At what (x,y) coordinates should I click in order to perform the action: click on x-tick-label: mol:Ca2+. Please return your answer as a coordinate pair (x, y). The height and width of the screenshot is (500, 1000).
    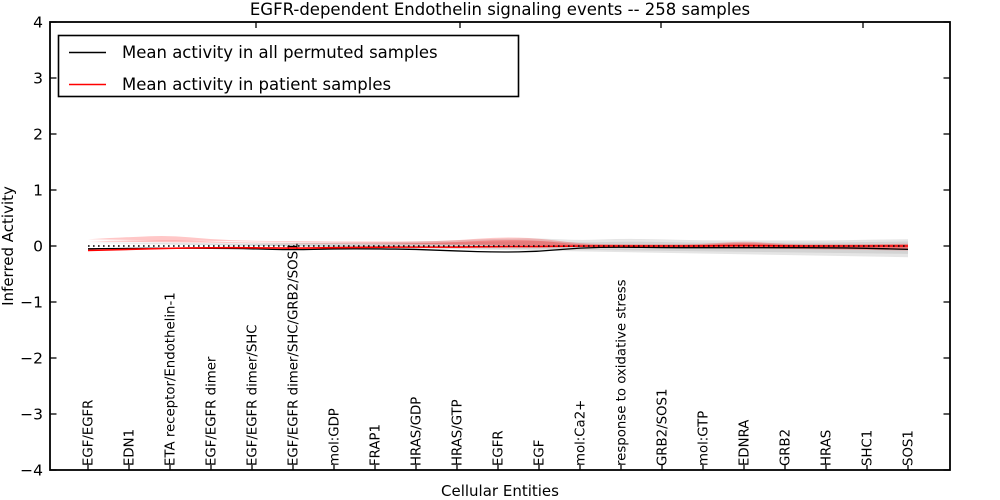
    Looking at the image, I should click on (581, 433).